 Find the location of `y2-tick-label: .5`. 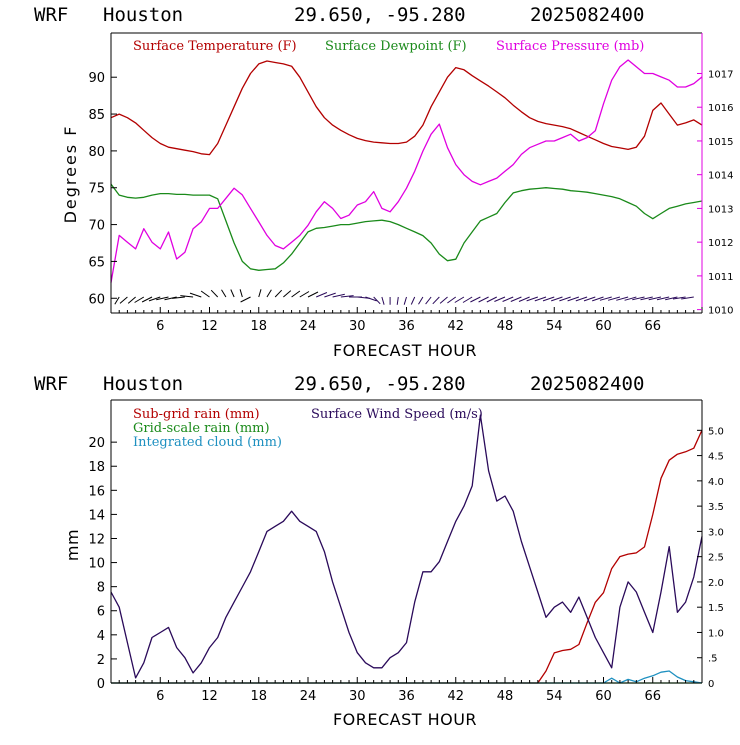

y2-tick-label: .5 is located at coordinates (713, 659).